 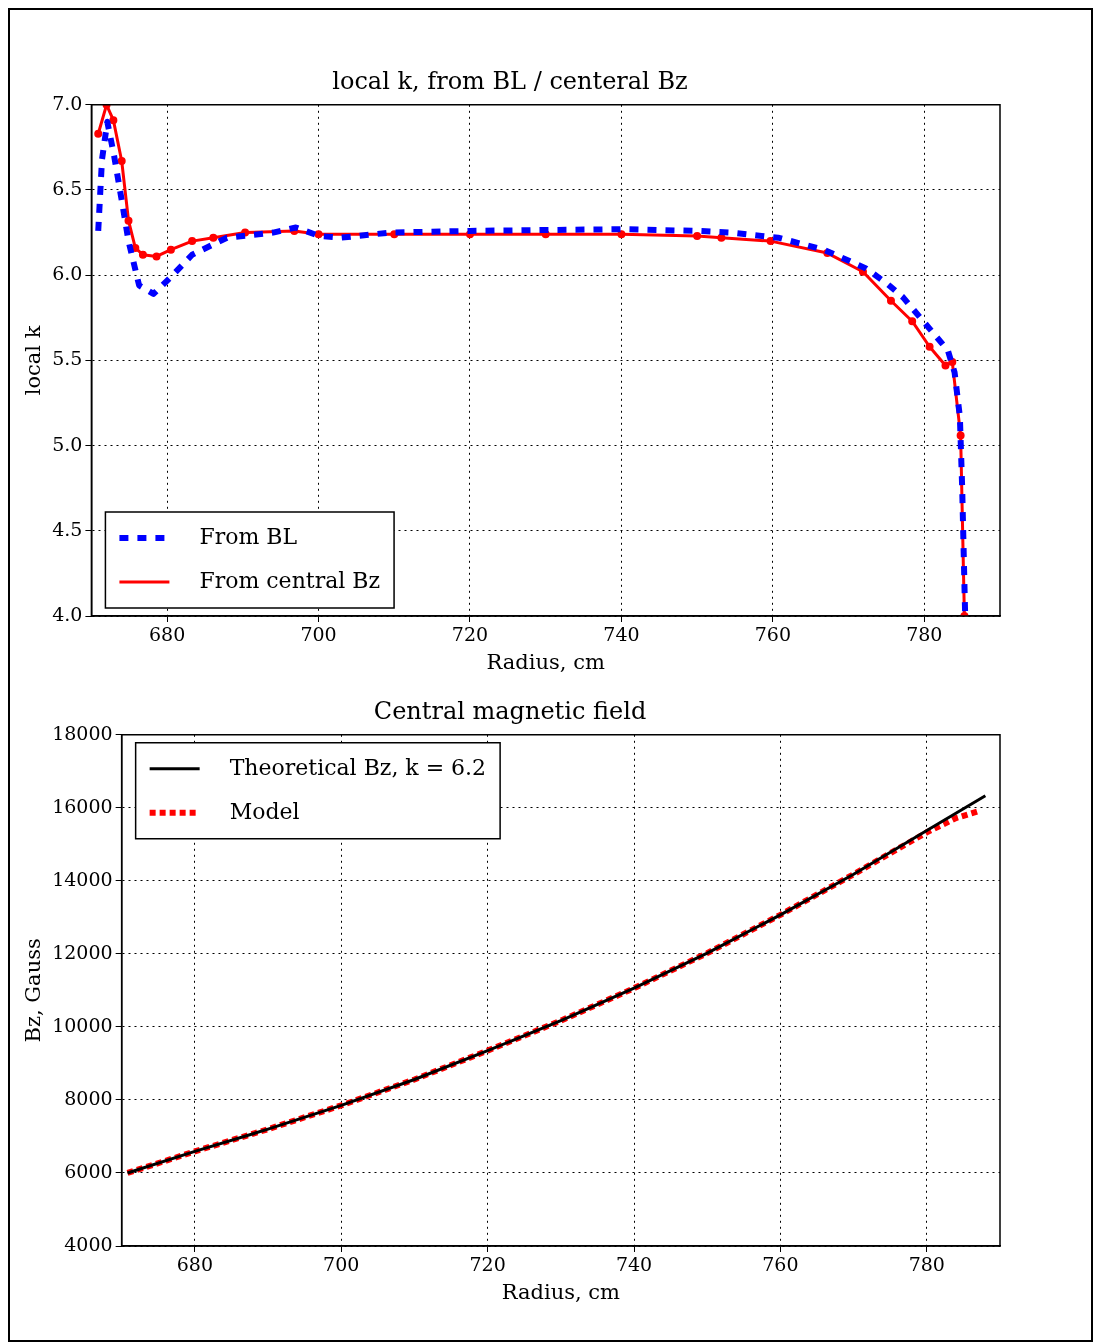 What do you see at coordinates (510, 80) in the screenshot?
I see `chart-title: local k, from BL / centeral Bz` at bounding box center [510, 80].